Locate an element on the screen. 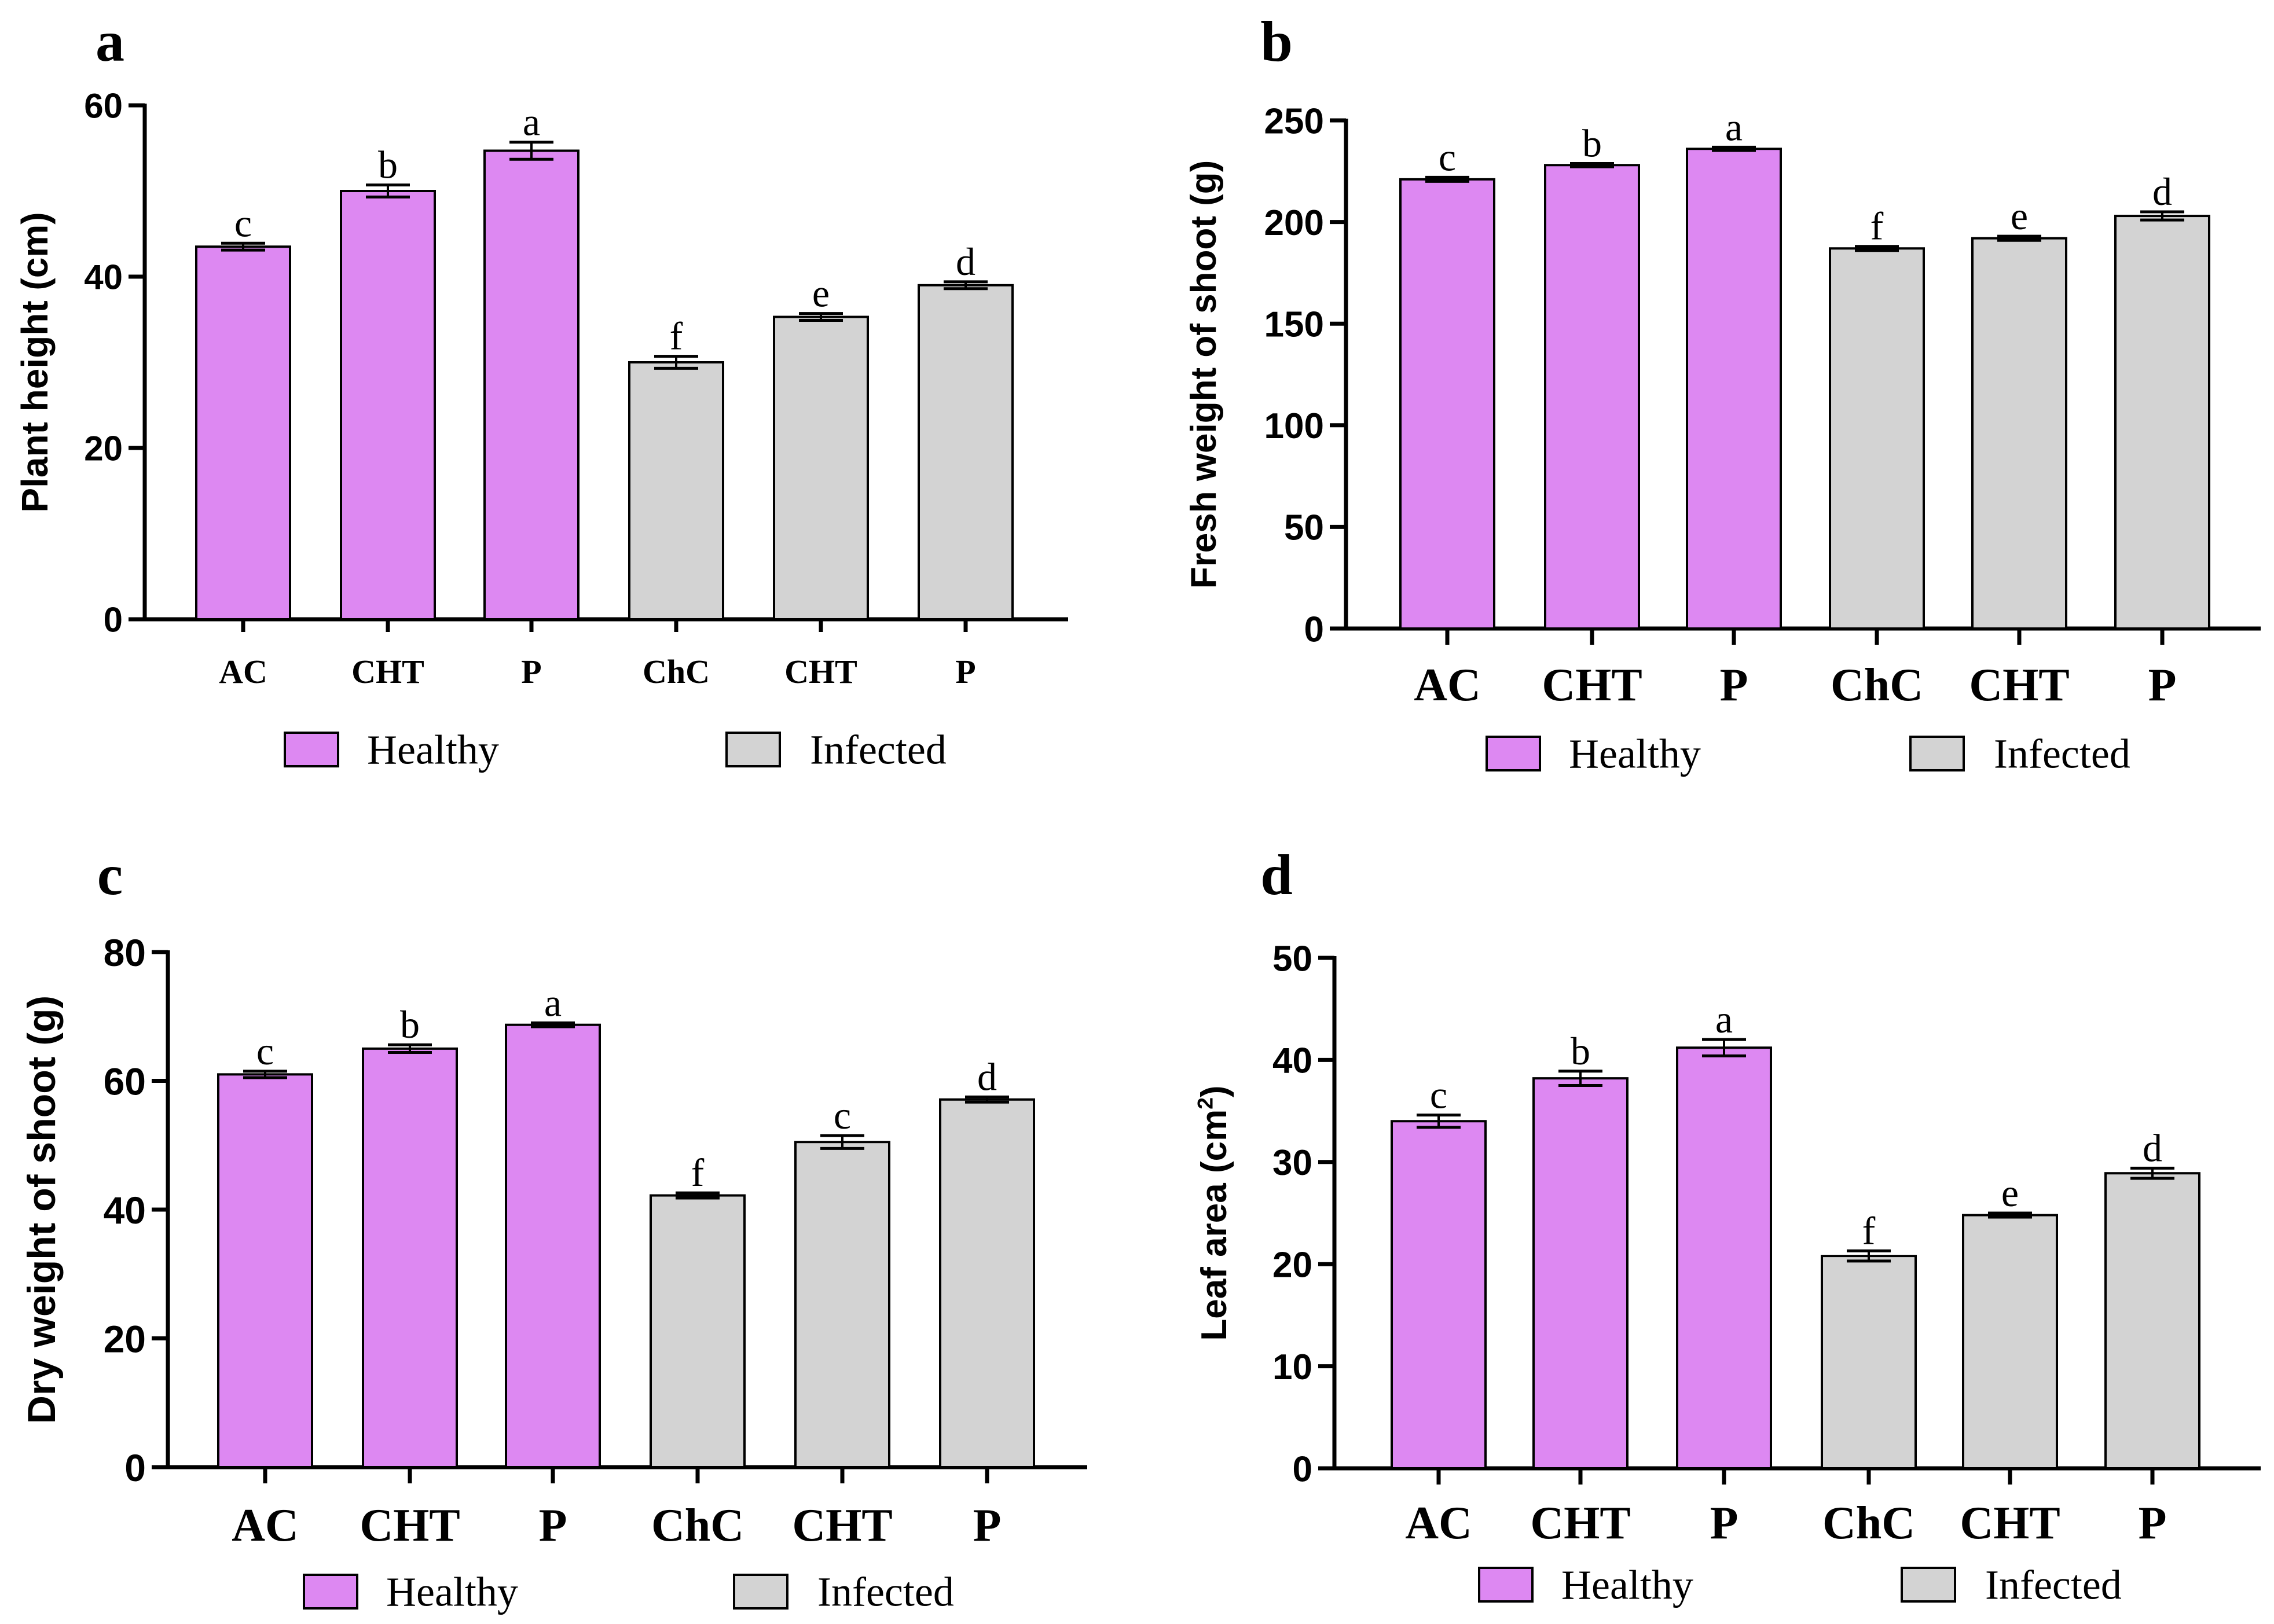 This screenshot has height=1624, width=2274. y-axis-label: Fresh weight of shoot (g) is located at coordinates (1204, 374).